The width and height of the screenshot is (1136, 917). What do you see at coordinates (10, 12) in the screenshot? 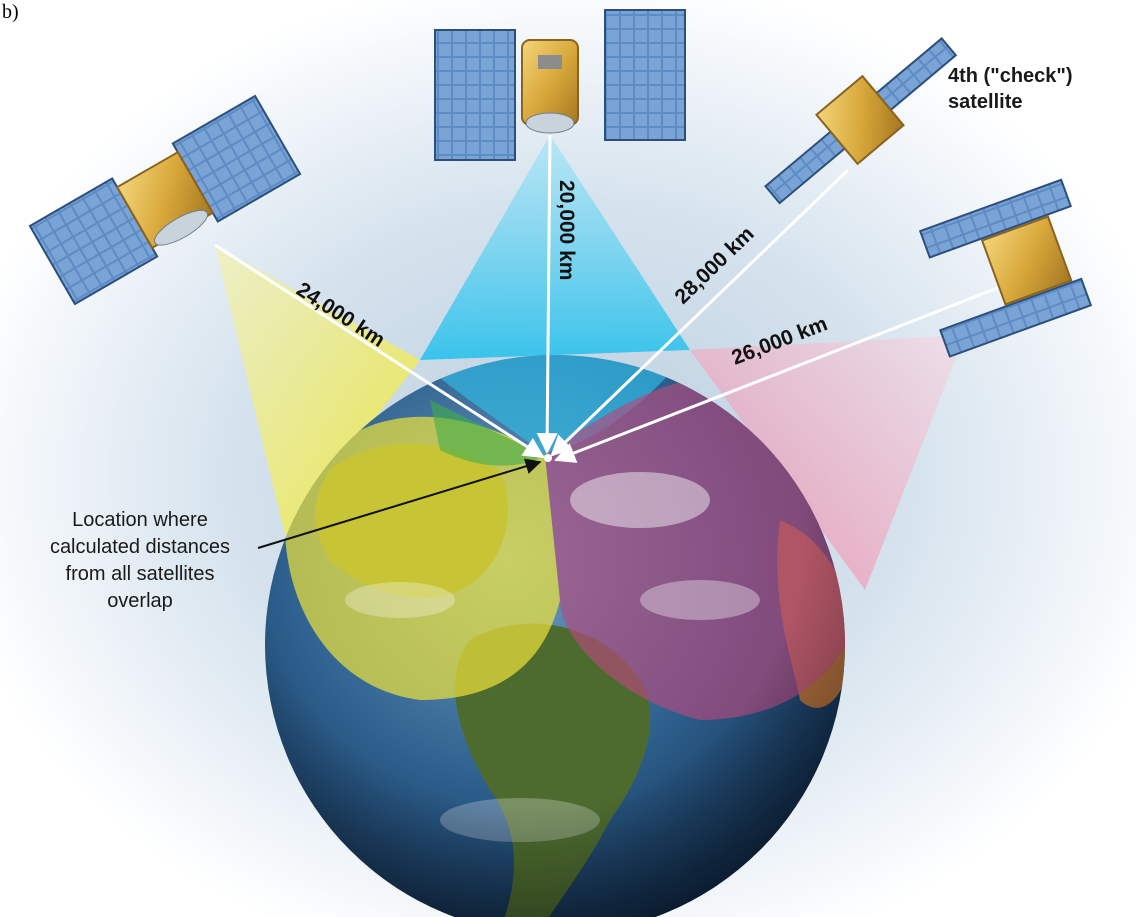
I see `figure-label: b)` at bounding box center [10, 12].